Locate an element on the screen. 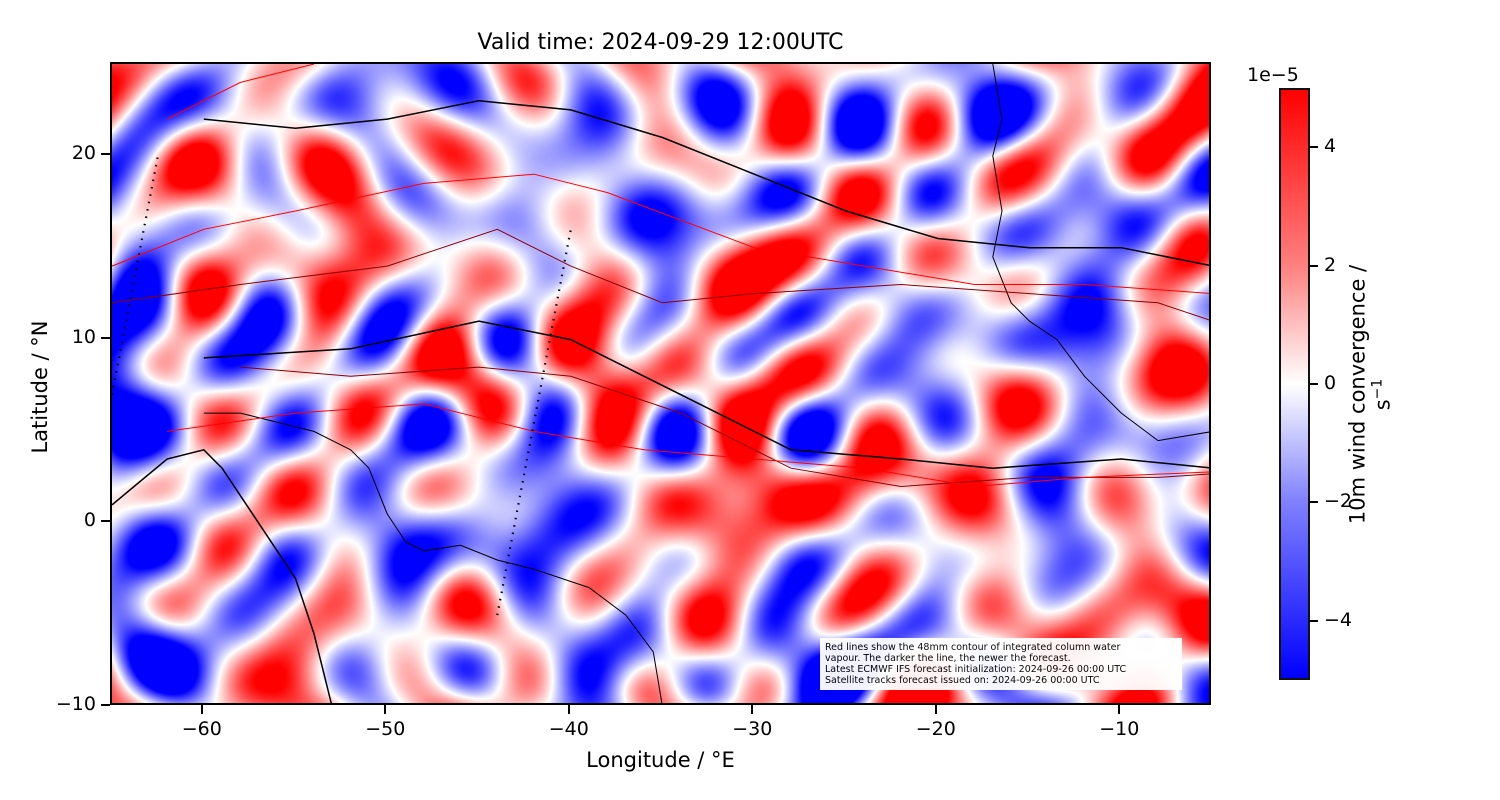 The height and width of the screenshot is (800, 1500). plot-title: Valid time: 2024-09-29 12:00UTC is located at coordinates (660, 42).